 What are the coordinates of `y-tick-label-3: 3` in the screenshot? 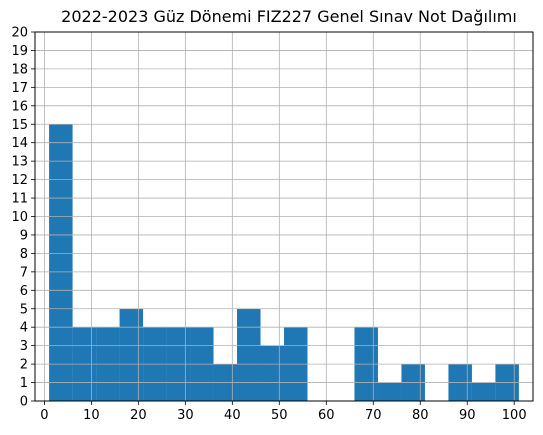 It's located at (24, 346).